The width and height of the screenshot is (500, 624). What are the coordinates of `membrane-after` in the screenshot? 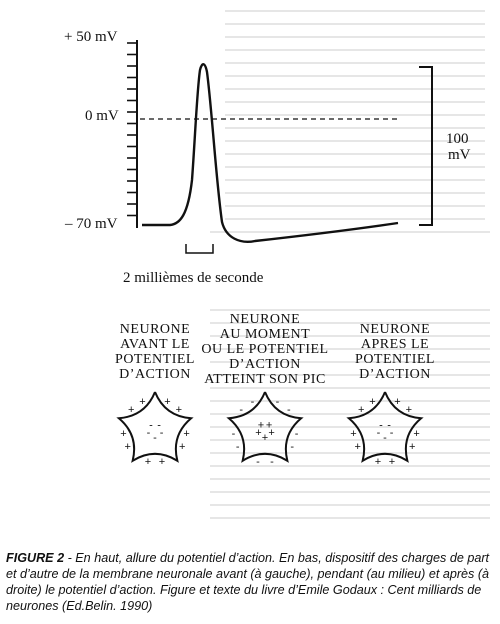 It's located at (385, 427).